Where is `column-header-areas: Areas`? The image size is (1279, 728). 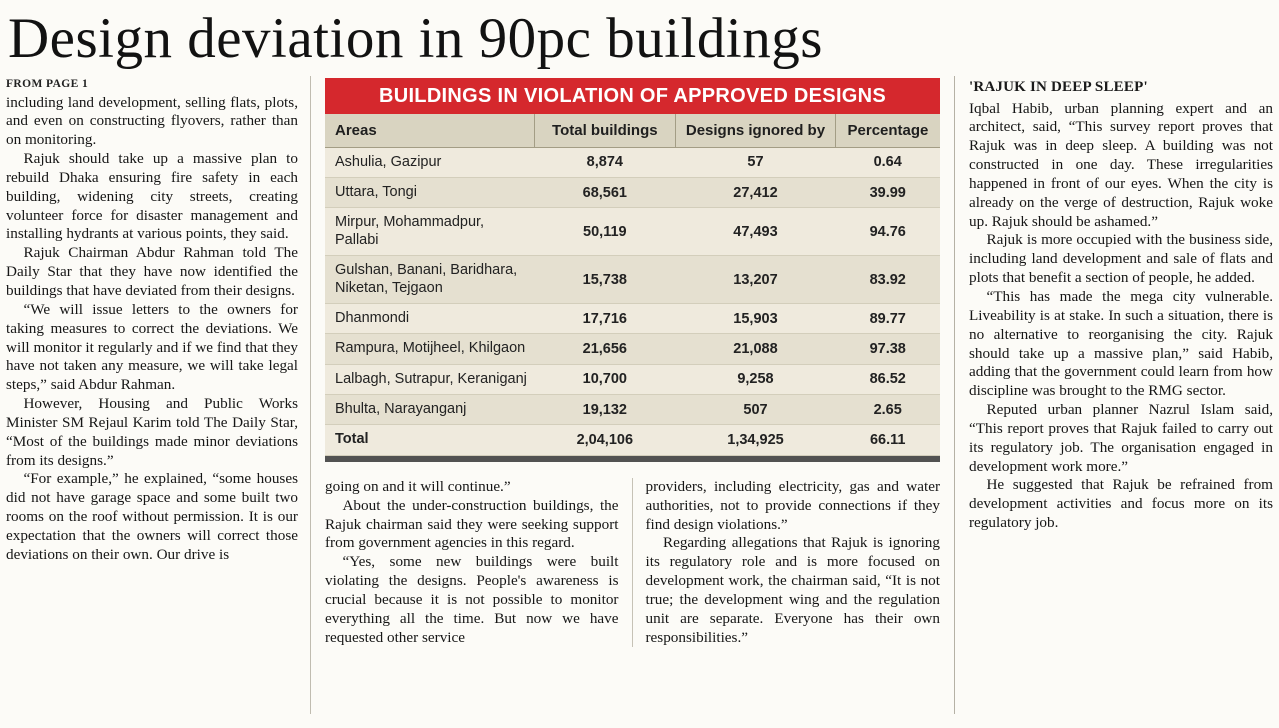 column-header-areas: Areas is located at coordinates (430, 130).